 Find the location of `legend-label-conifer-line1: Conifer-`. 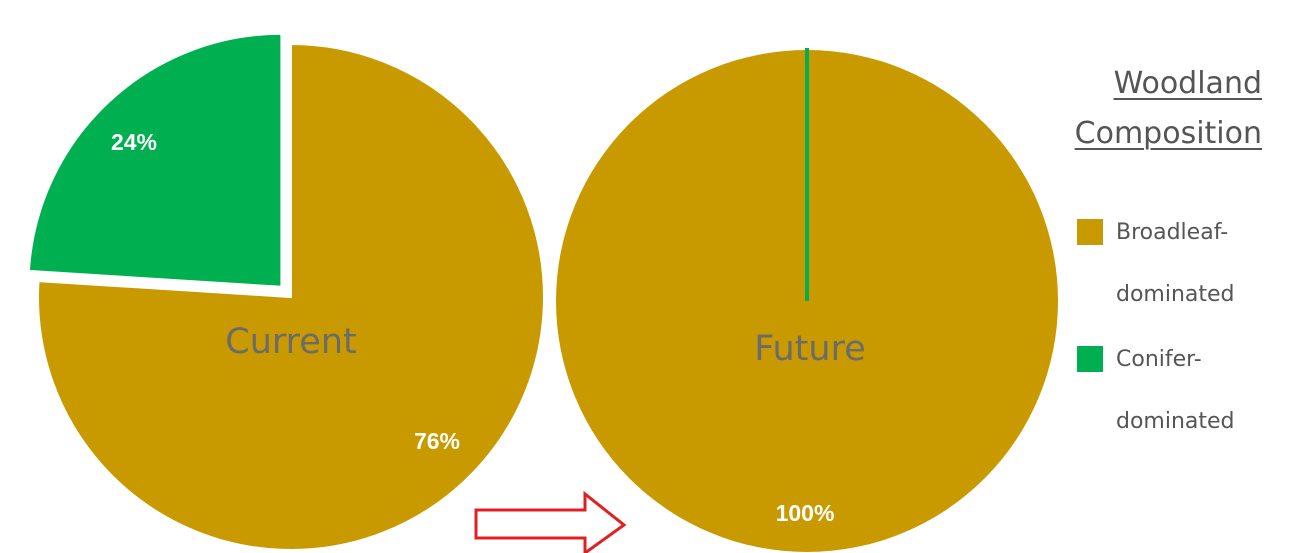

legend-label-conifer-line1: Conifer- is located at coordinates (1159, 359).